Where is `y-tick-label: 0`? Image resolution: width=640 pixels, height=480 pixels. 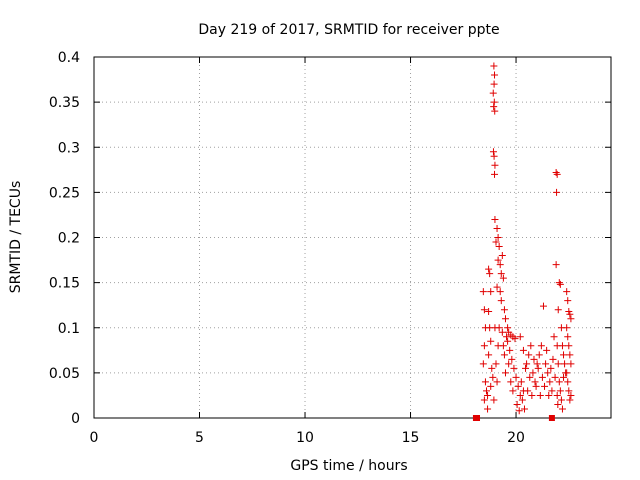
y-tick-label: 0 is located at coordinates (75, 419).